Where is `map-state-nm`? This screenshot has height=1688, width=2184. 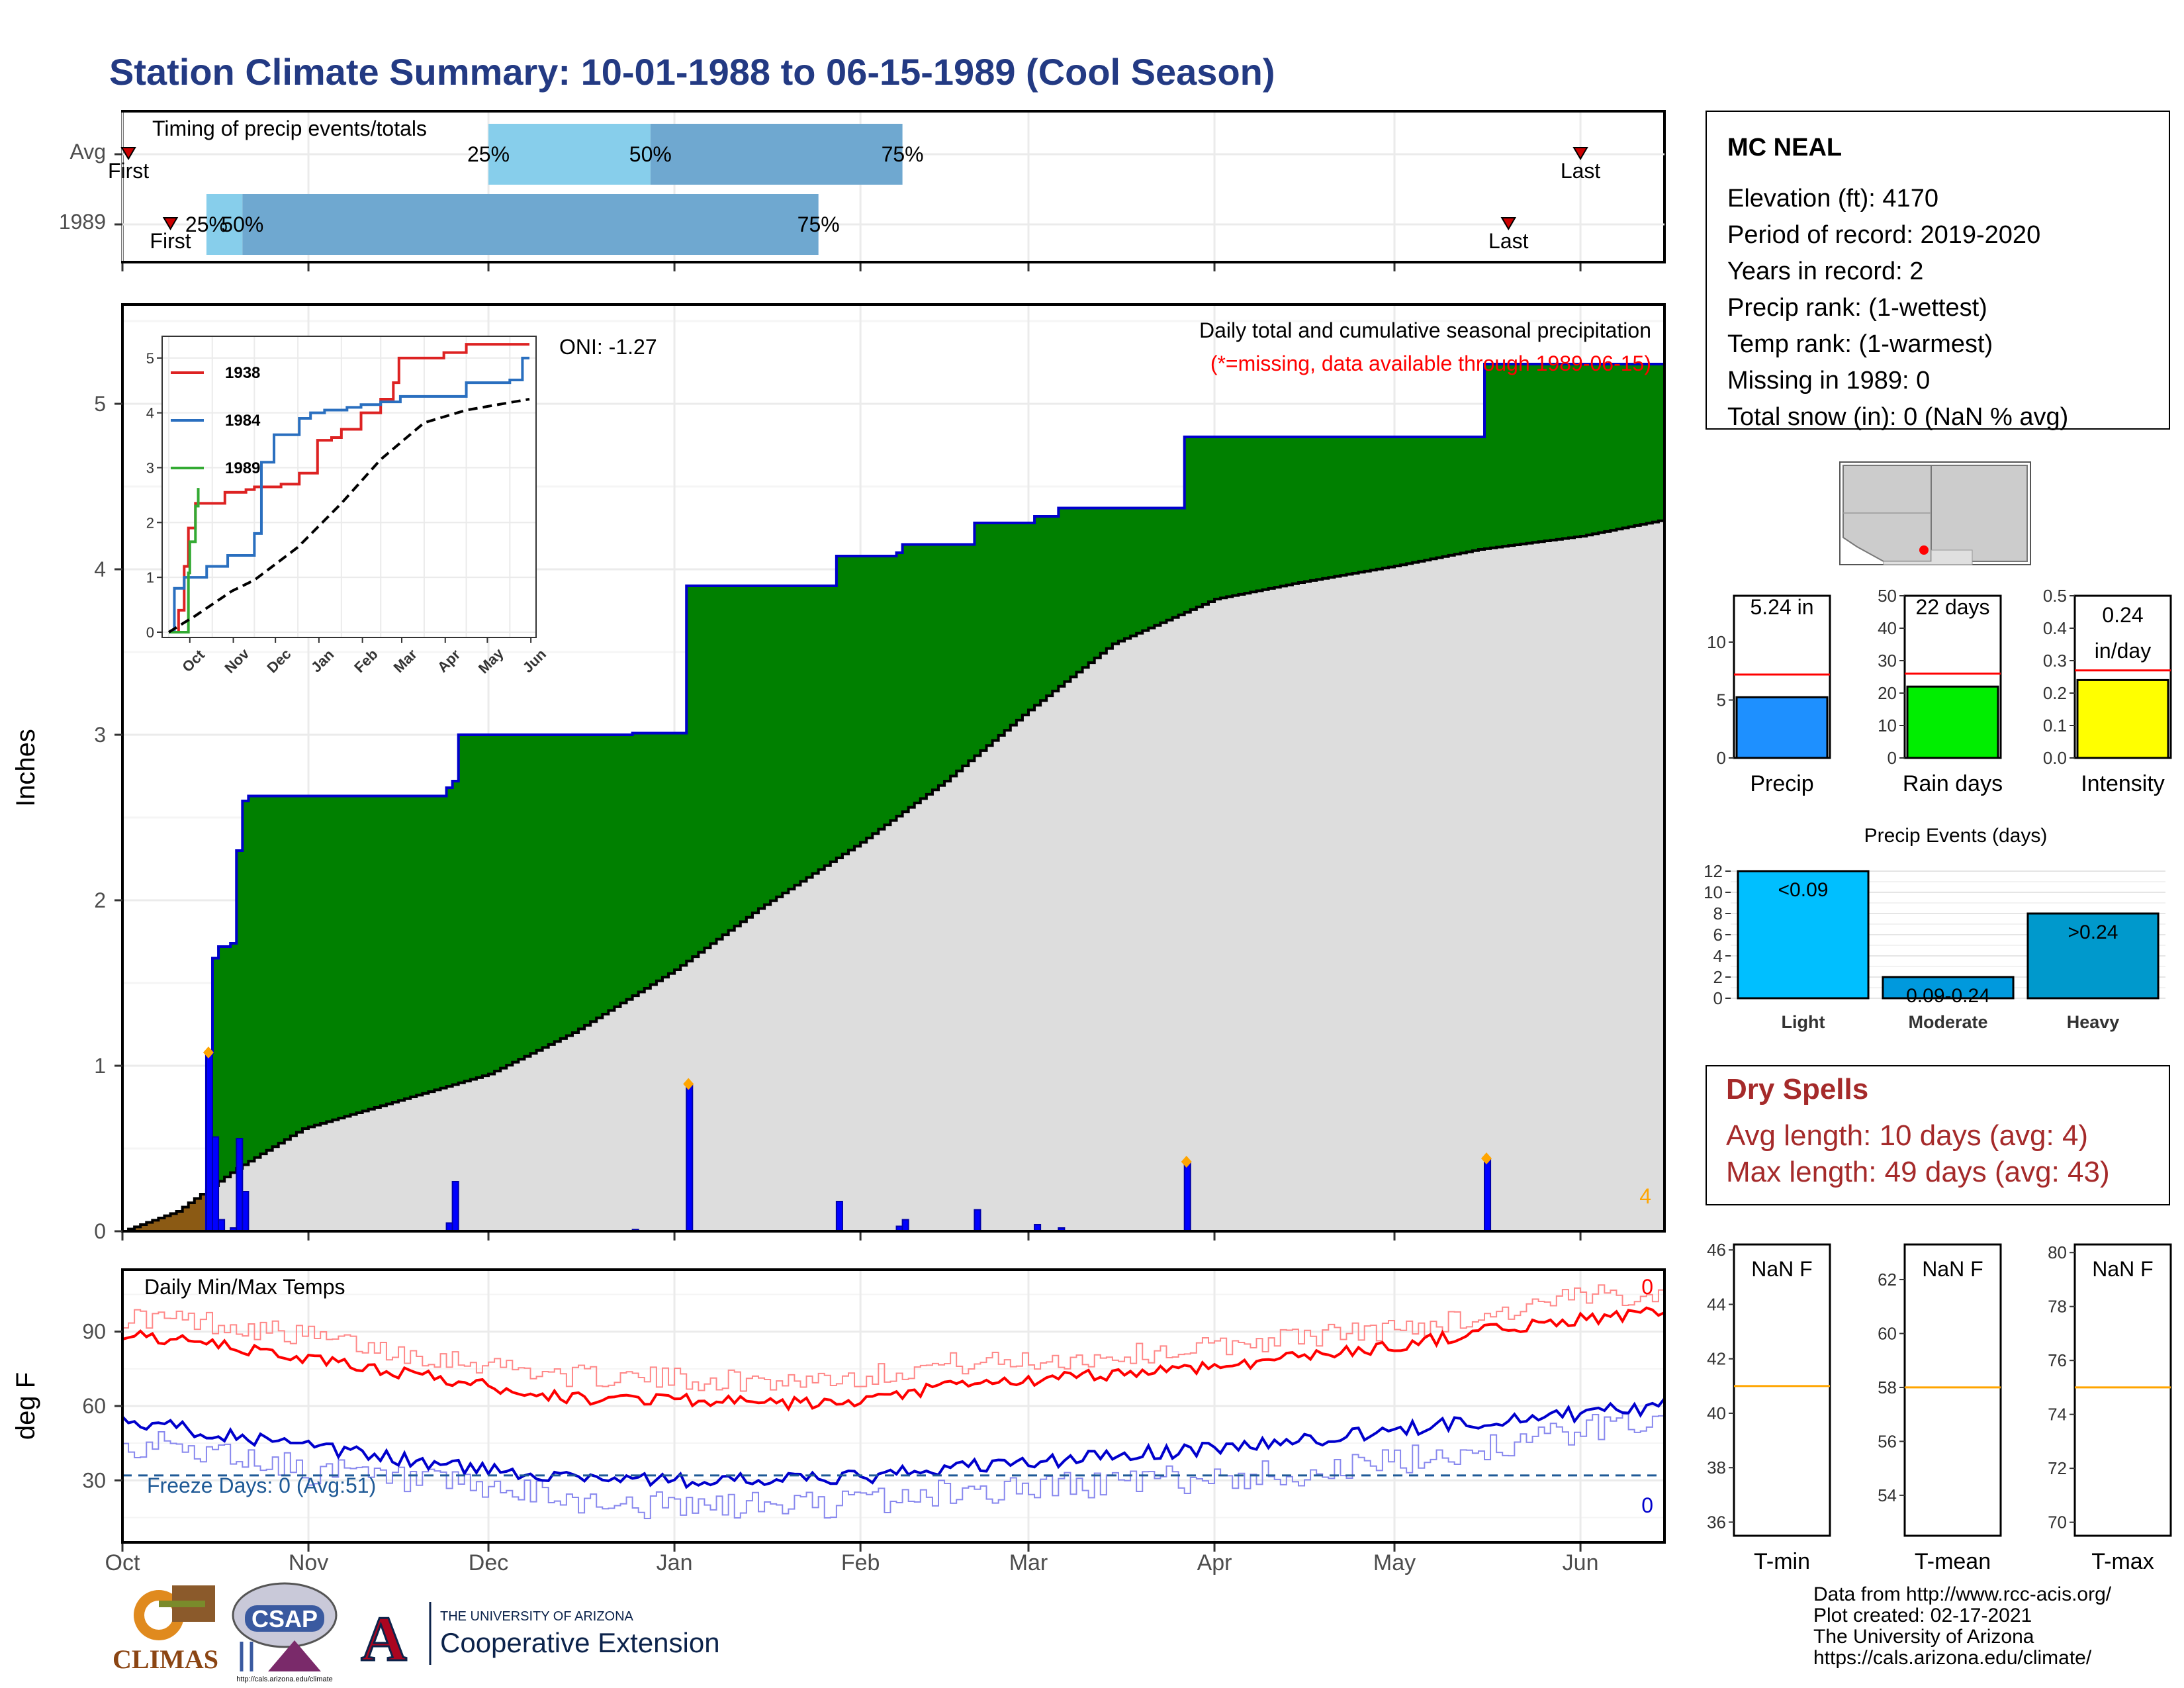 map-state-nm is located at coordinates (1979, 513).